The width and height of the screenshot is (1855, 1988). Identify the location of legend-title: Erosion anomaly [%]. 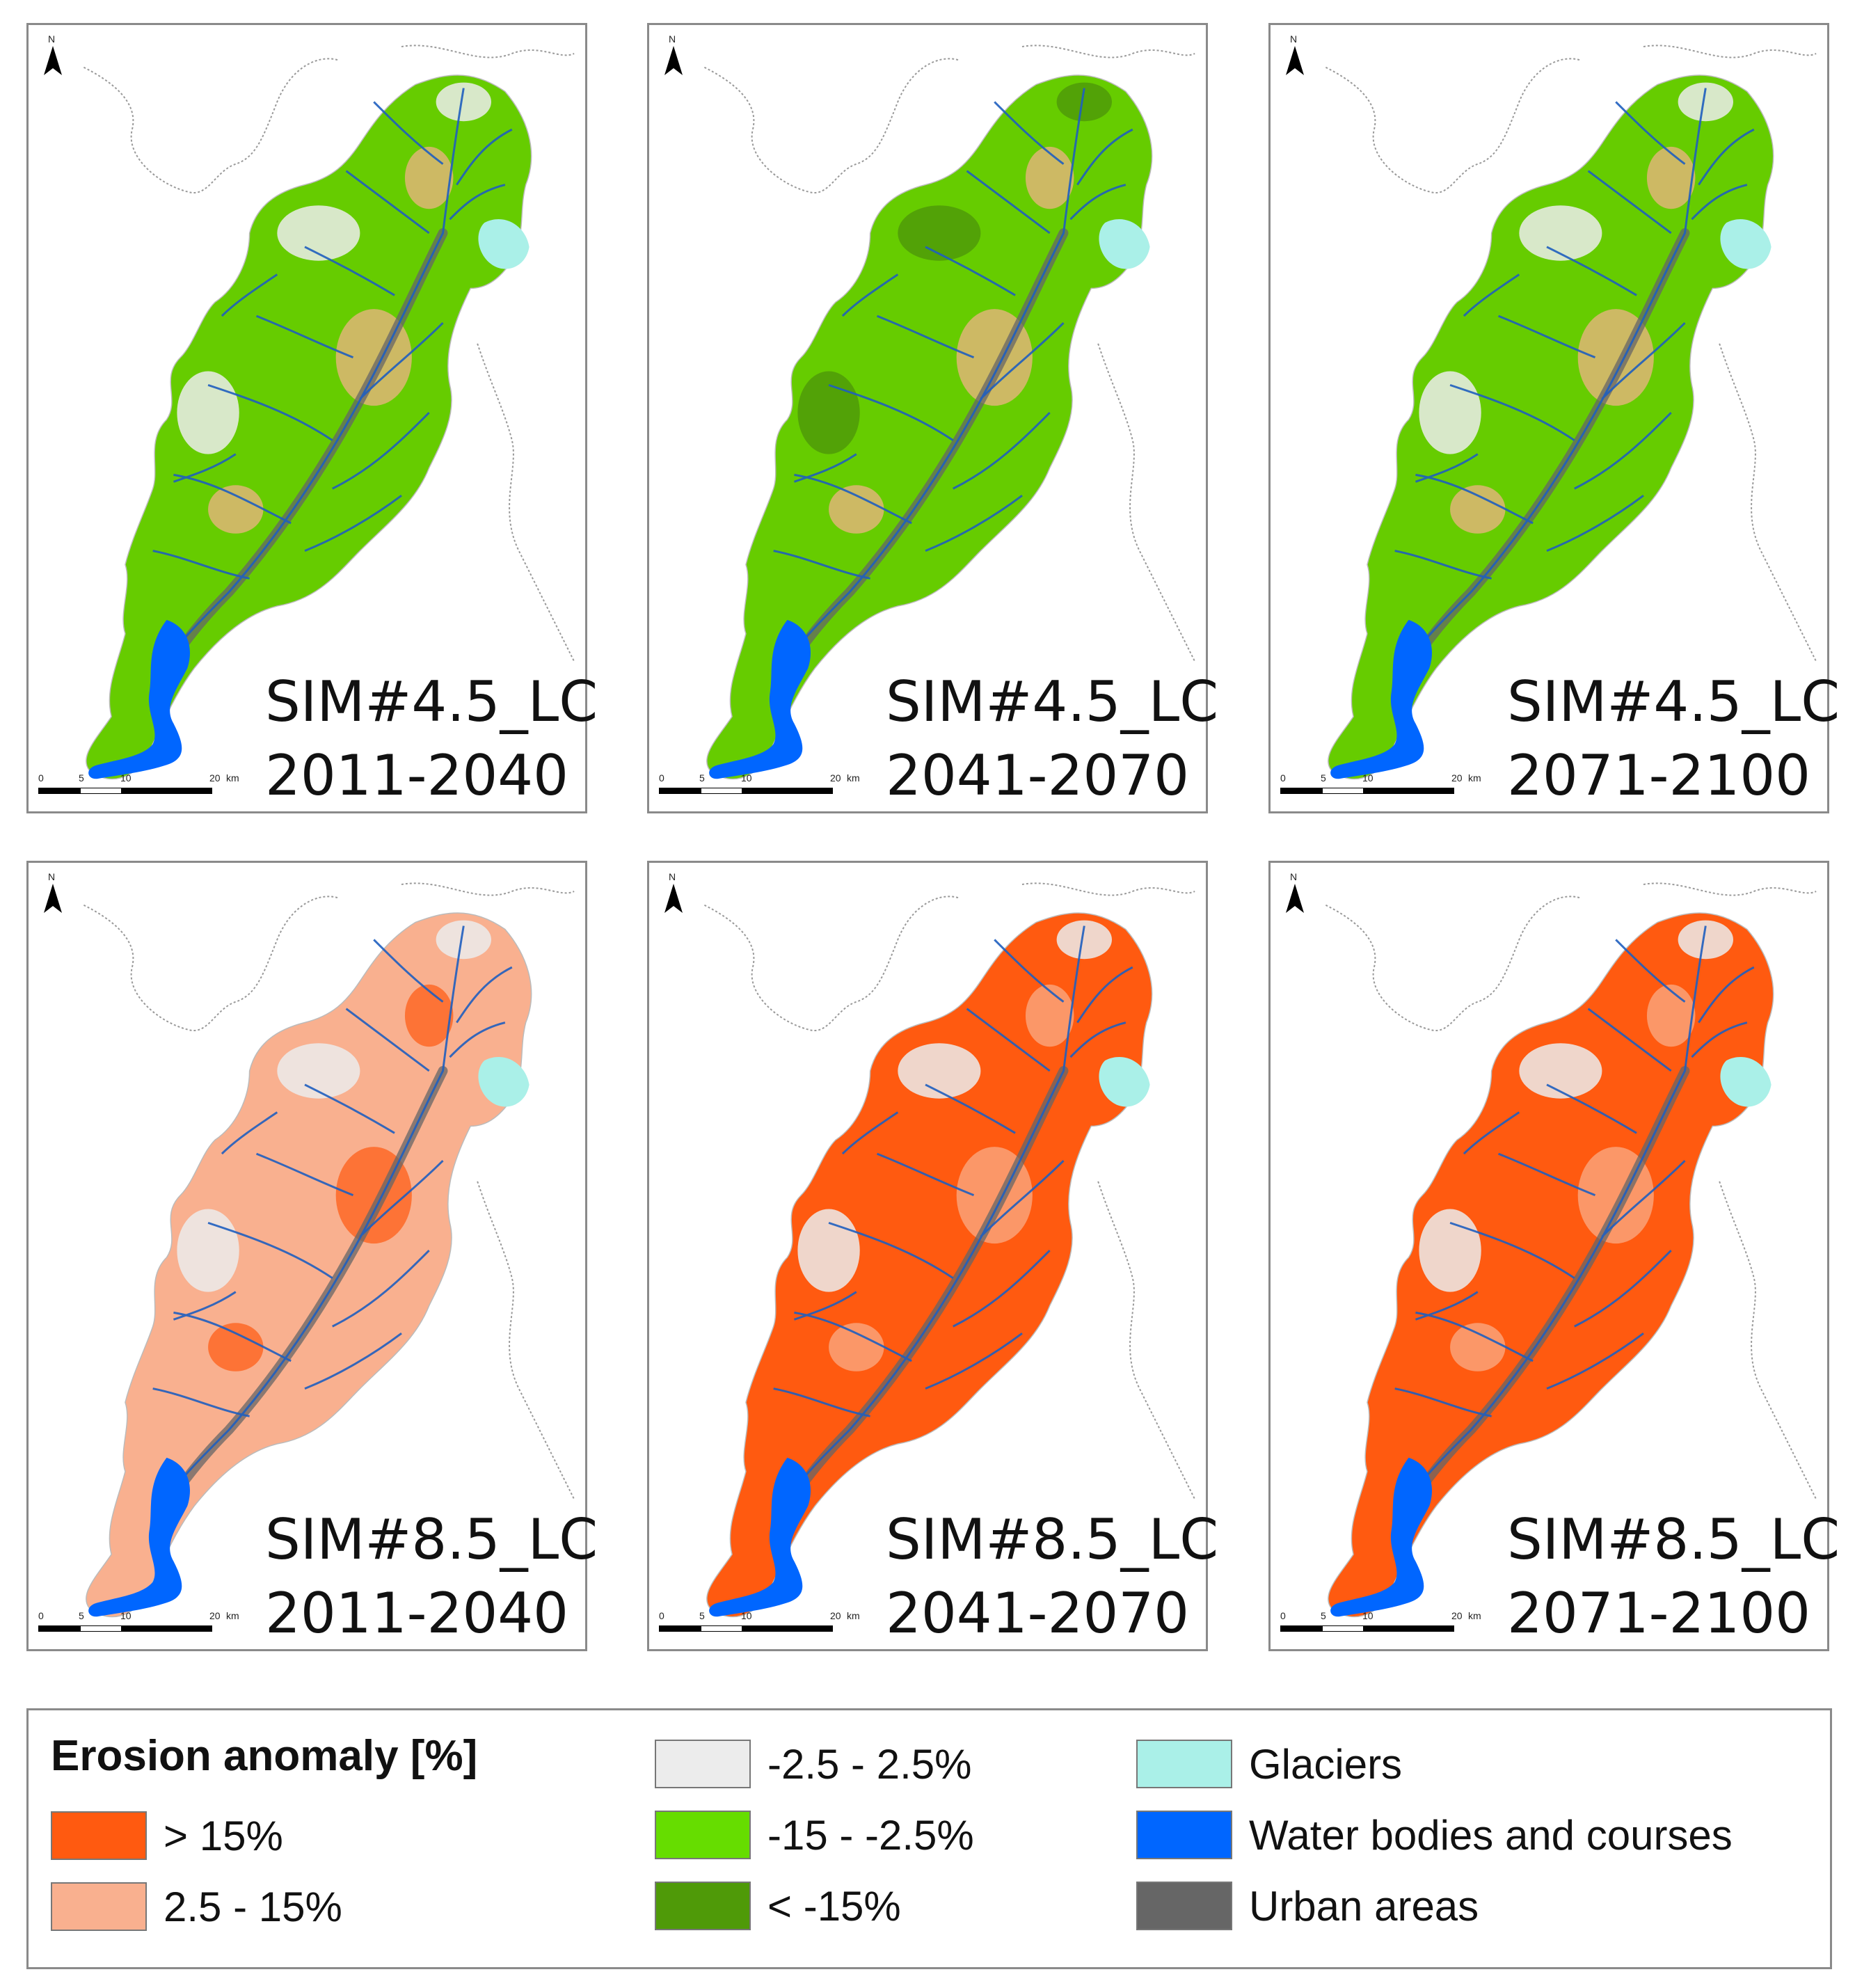
(264, 1756).